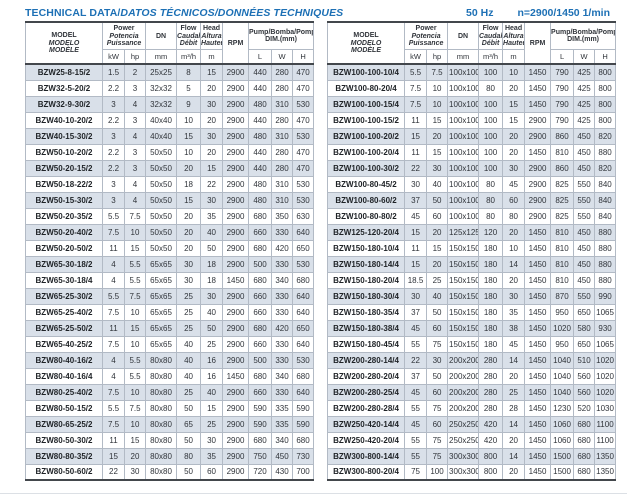 The width and height of the screenshot is (627, 500). I want to click on value-cell: 520, so click(584, 408).